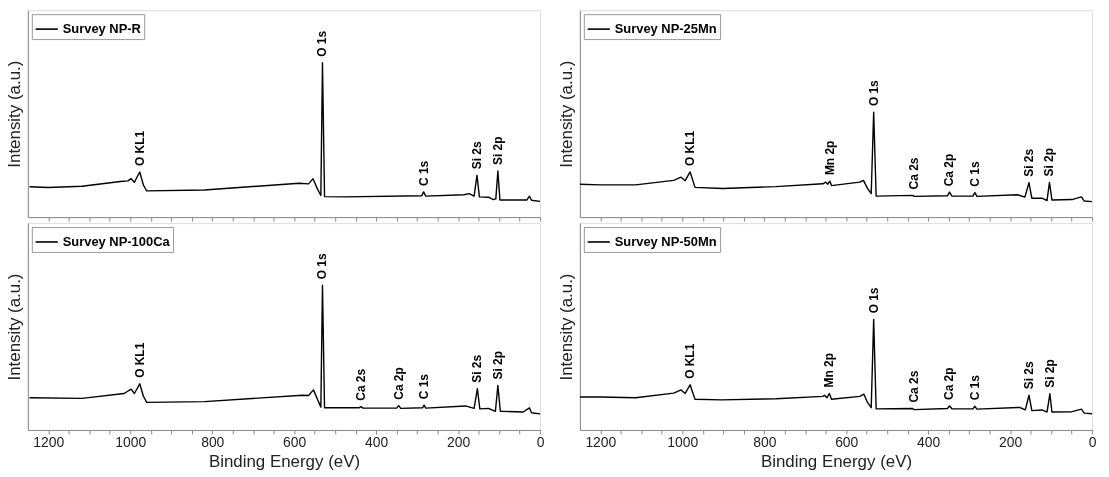 Image resolution: width=1109 pixels, height=477 pixels. What do you see at coordinates (102, 29) in the screenshot?
I see `legend-label: Survey NP-R` at bounding box center [102, 29].